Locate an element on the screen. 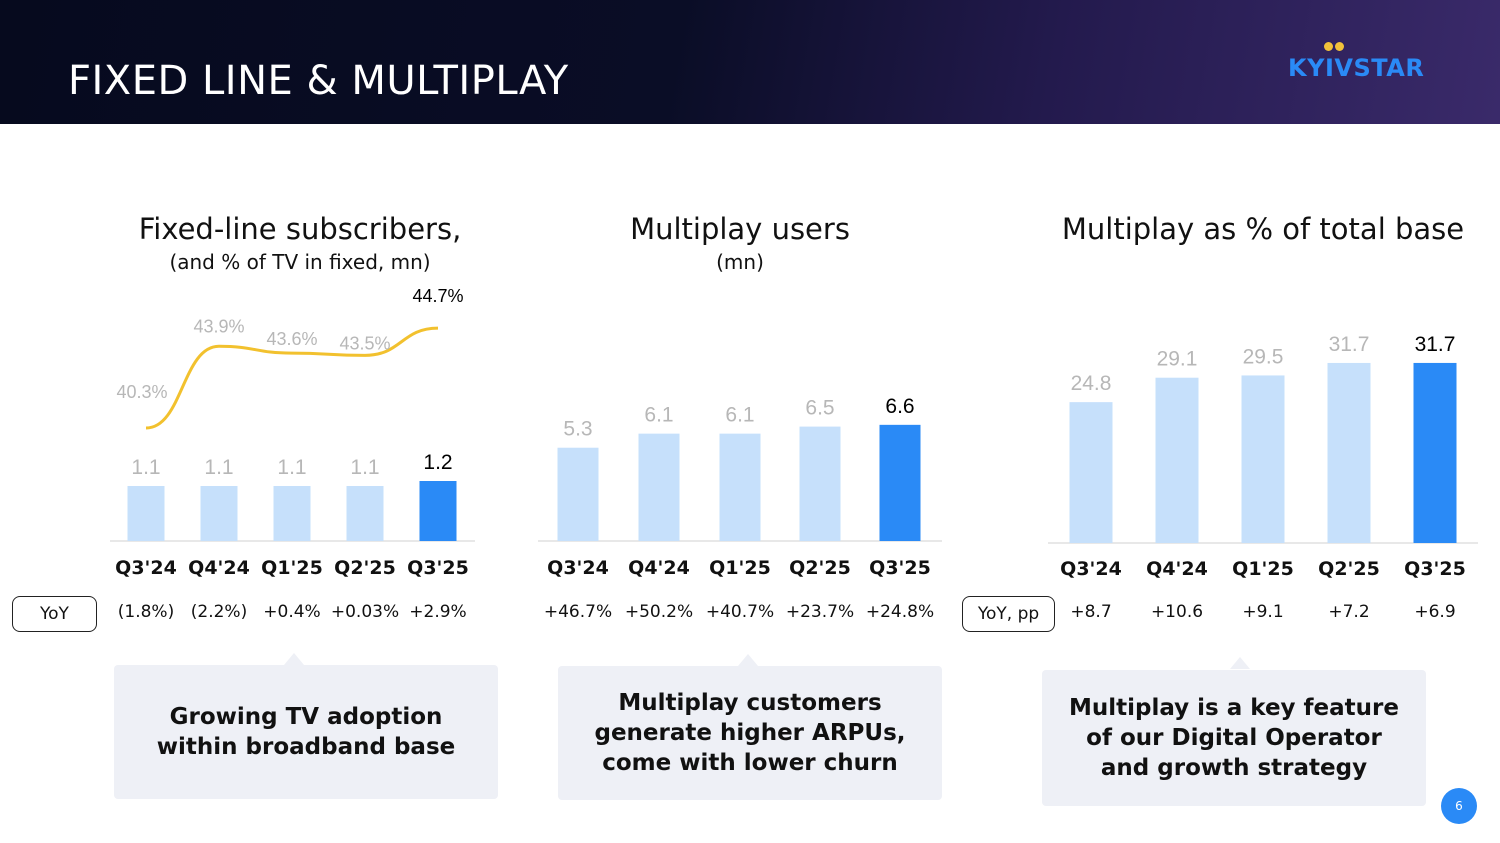 The image size is (1500, 843). yoy-value: +10.6 is located at coordinates (1177, 612).